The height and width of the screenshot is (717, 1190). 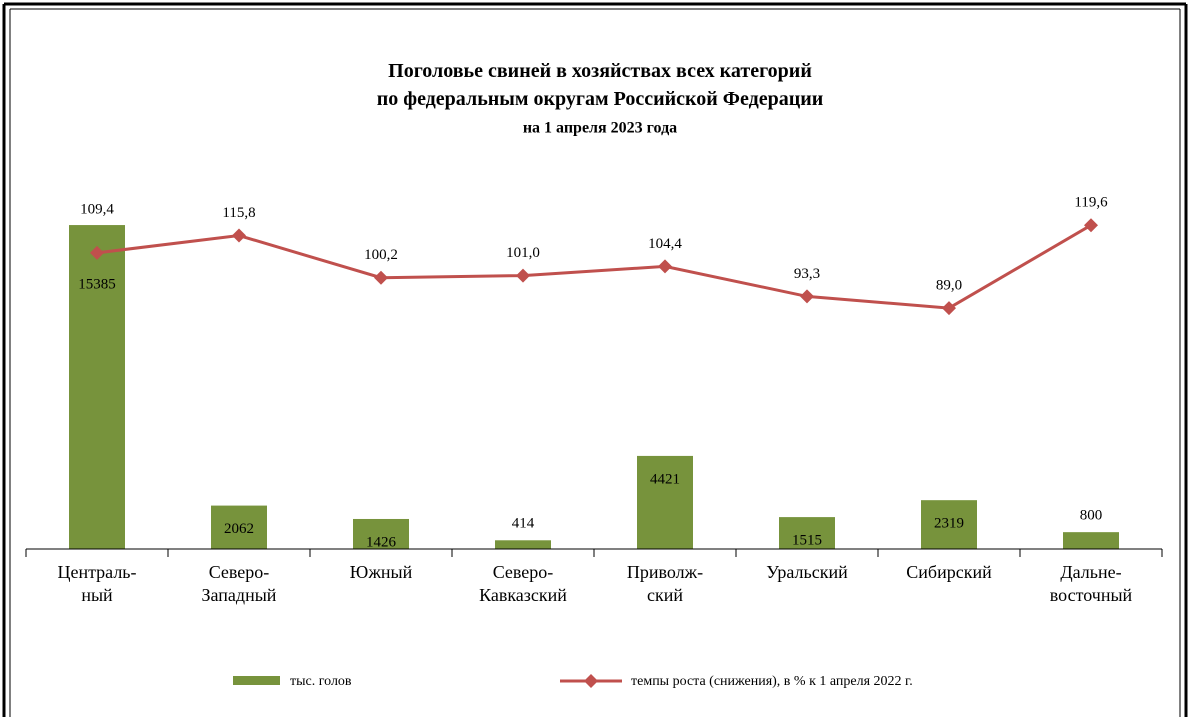 I want to click on x-tick-label: Южный, so click(x=381, y=572).